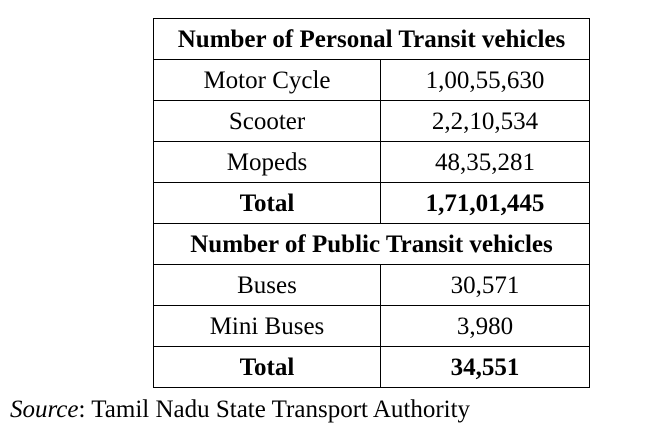 Image resolution: width=650 pixels, height=436 pixels. Describe the element at coordinates (267, 121) in the screenshot. I see `vehicle-type-cell: Scooter` at that location.